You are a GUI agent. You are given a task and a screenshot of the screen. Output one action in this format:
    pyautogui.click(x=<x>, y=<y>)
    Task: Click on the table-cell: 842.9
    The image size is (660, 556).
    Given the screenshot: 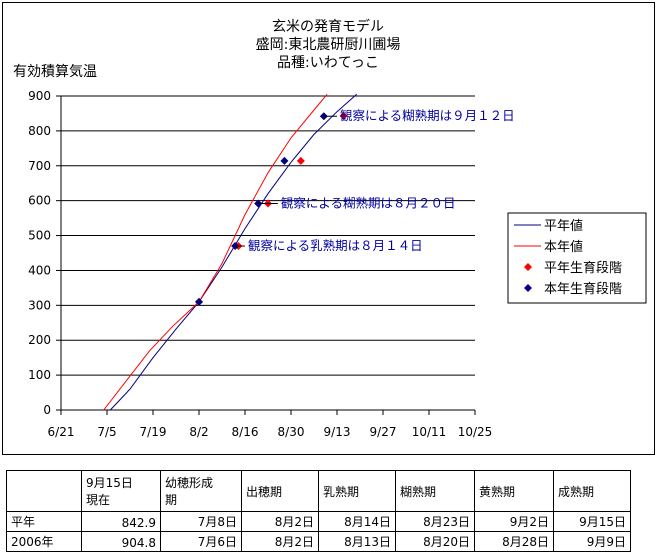 What is the action you would take?
    pyautogui.click(x=121, y=521)
    